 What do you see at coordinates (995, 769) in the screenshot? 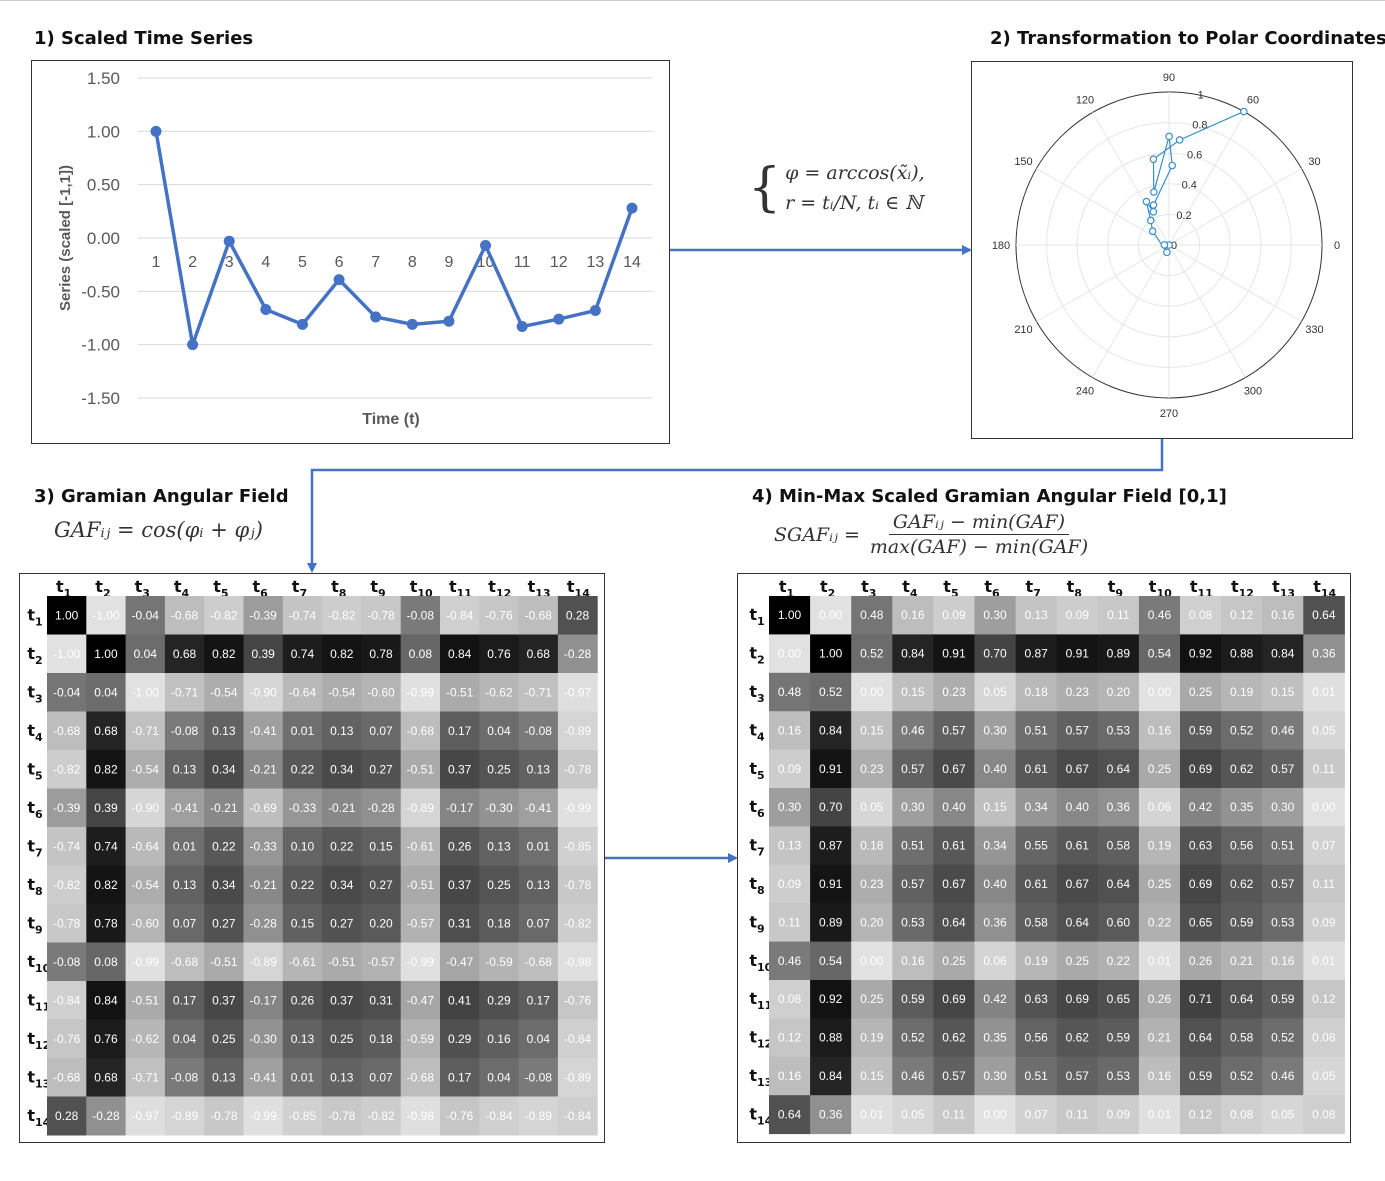
I see `heatmap-cell-value: 0.40` at bounding box center [995, 769].